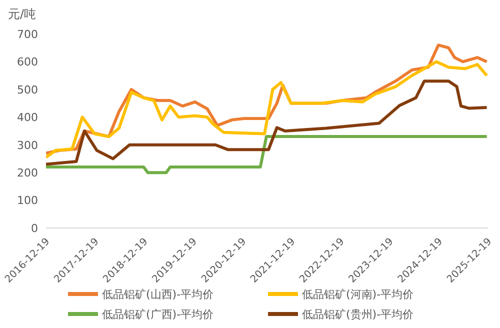 Image resolution: width=500 pixels, height=328 pixels. I want to click on legend-label: 低品铝矿(贵州)-平均价, so click(358, 314).